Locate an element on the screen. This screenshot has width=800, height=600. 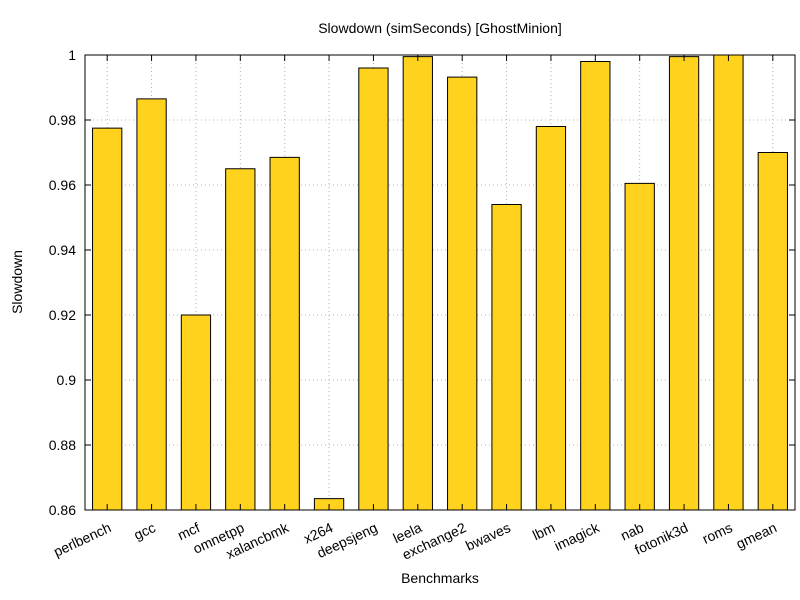
bar-lbm is located at coordinates (551, 318).